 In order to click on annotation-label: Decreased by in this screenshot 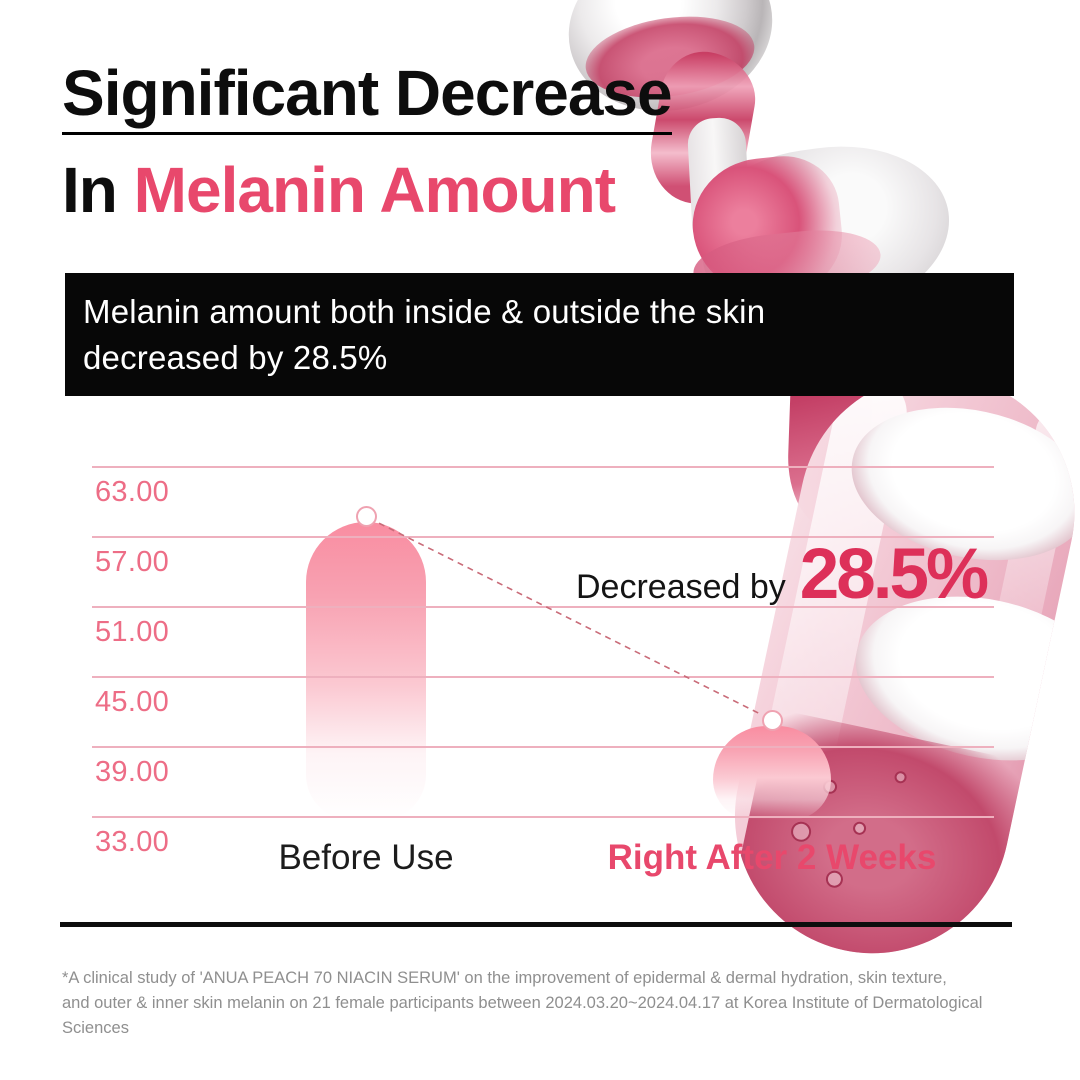, I will do `click(681, 587)`.